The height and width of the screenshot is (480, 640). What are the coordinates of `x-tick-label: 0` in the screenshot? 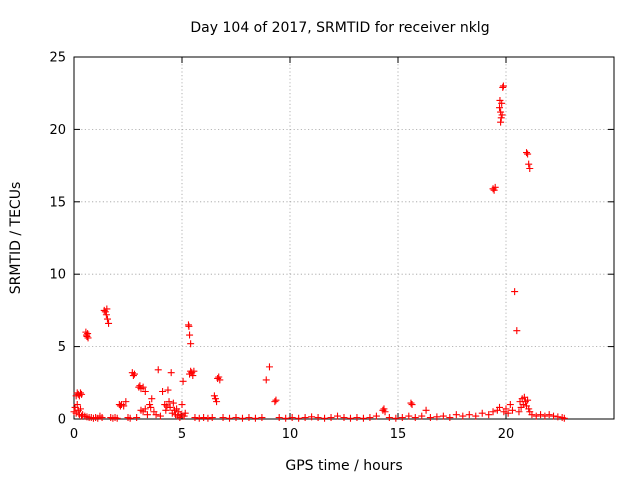 It's located at (74, 434).